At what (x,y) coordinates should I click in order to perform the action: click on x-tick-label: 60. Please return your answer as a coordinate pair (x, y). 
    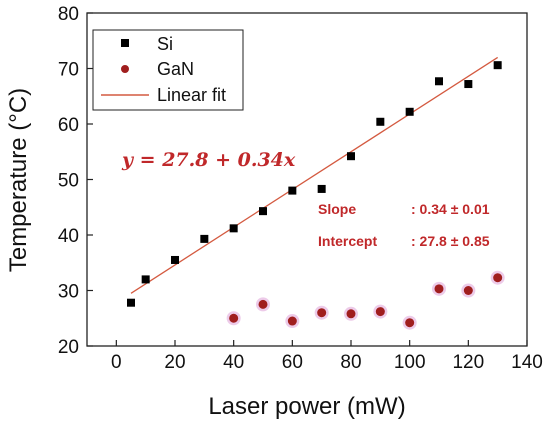
    Looking at the image, I should click on (292, 362).